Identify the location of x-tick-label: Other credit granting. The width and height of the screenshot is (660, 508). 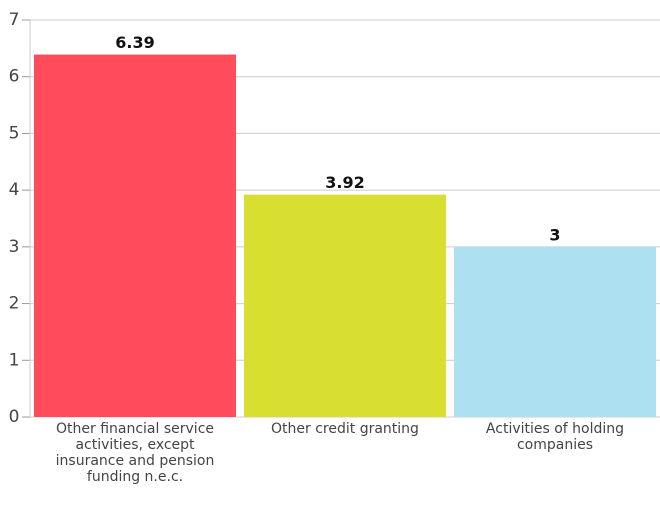
(345, 429).